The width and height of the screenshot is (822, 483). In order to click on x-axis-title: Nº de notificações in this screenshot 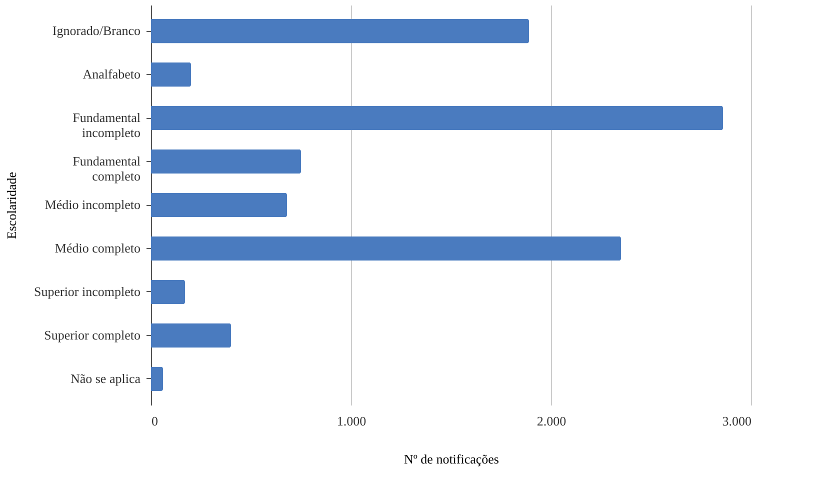, I will do `click(451, 459)`.